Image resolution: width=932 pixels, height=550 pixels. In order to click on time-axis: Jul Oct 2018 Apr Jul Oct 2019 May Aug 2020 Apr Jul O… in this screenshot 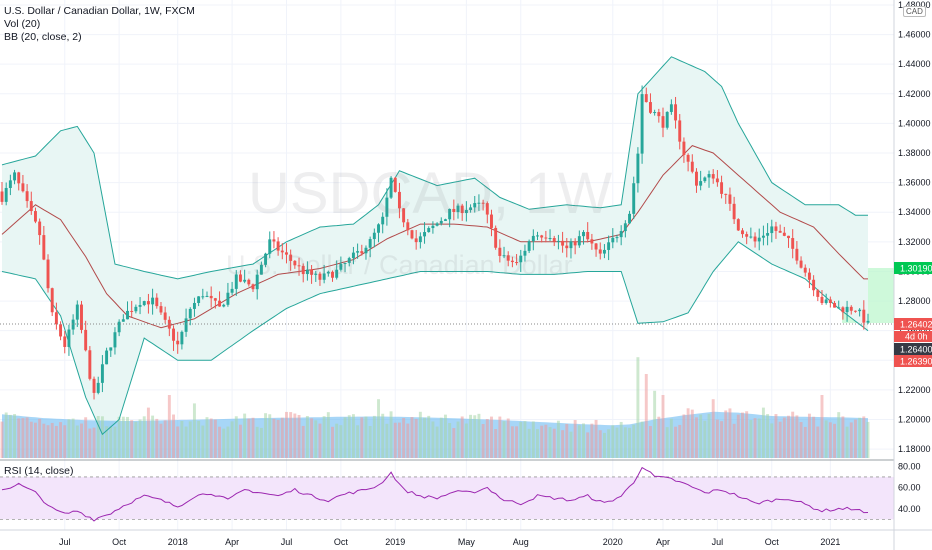, I will do `click(449, 542)`.